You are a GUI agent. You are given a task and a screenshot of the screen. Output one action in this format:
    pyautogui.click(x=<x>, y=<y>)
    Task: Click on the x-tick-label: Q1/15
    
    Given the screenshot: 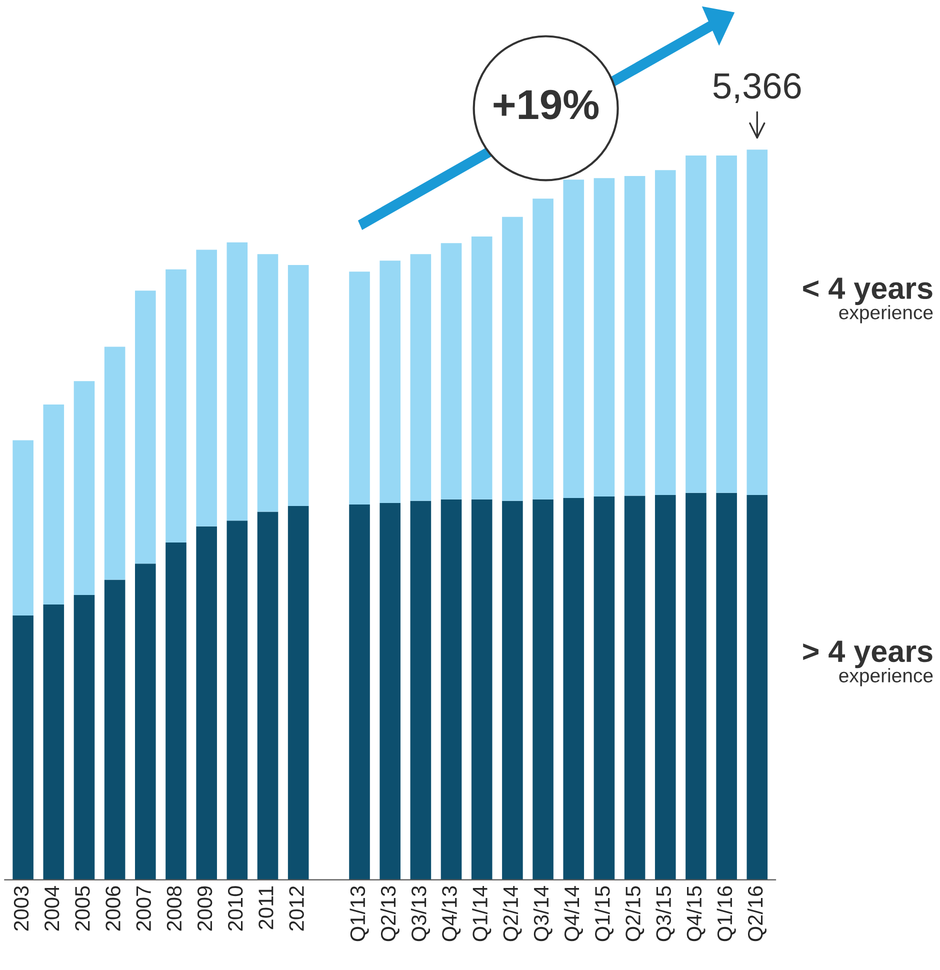 What is the action you would take?
    pyautogui.click(x=604, y=914)
    